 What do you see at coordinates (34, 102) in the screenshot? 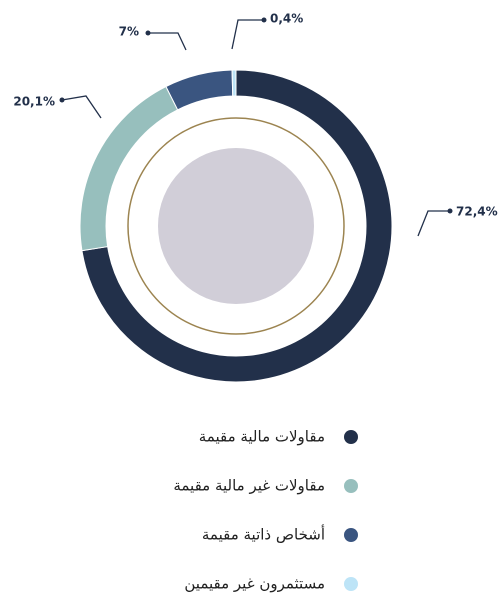
I see `value-label: 20,1%` at bounding box center [34, 102].